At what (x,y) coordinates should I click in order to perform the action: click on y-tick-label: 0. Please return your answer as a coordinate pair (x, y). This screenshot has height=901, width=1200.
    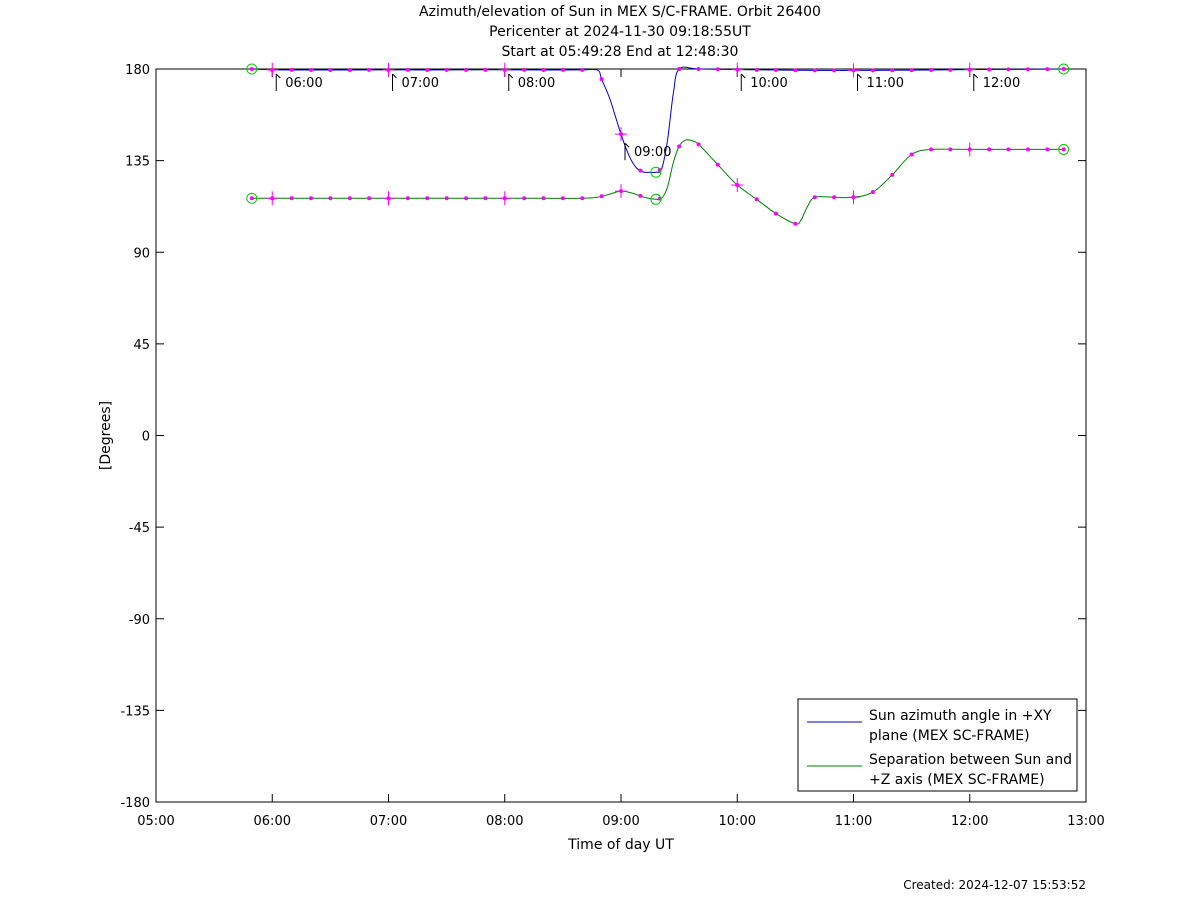
    Looking at the image, I should click on (146, 437).